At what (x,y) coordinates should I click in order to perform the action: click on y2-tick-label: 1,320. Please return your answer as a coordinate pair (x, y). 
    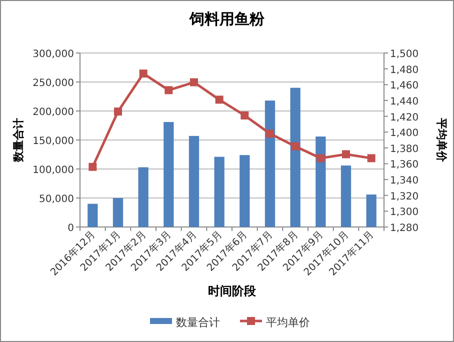
    Looking at the image, I should click on (404, 196).